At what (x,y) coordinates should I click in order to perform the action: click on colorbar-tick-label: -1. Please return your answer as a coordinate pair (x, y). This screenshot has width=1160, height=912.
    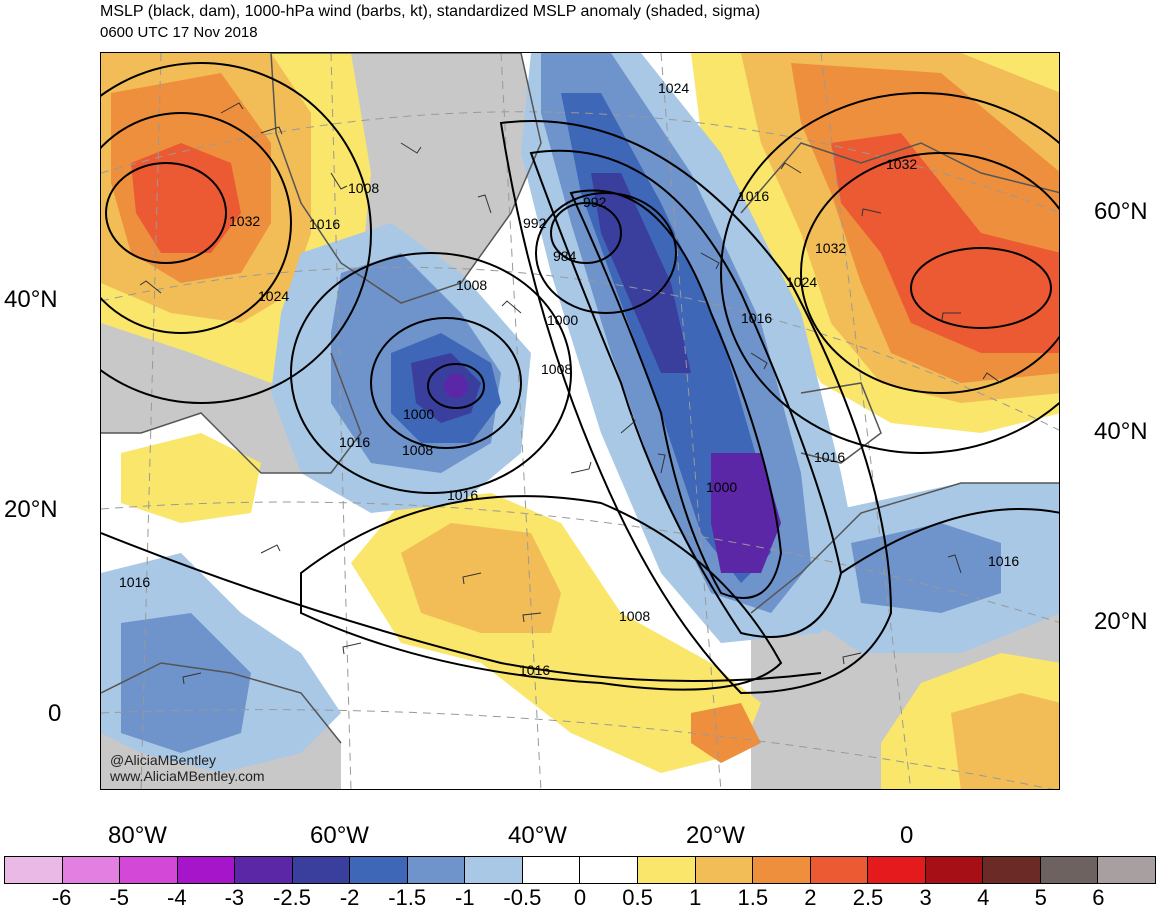
    Looking at the image, I should click on (465, 897).